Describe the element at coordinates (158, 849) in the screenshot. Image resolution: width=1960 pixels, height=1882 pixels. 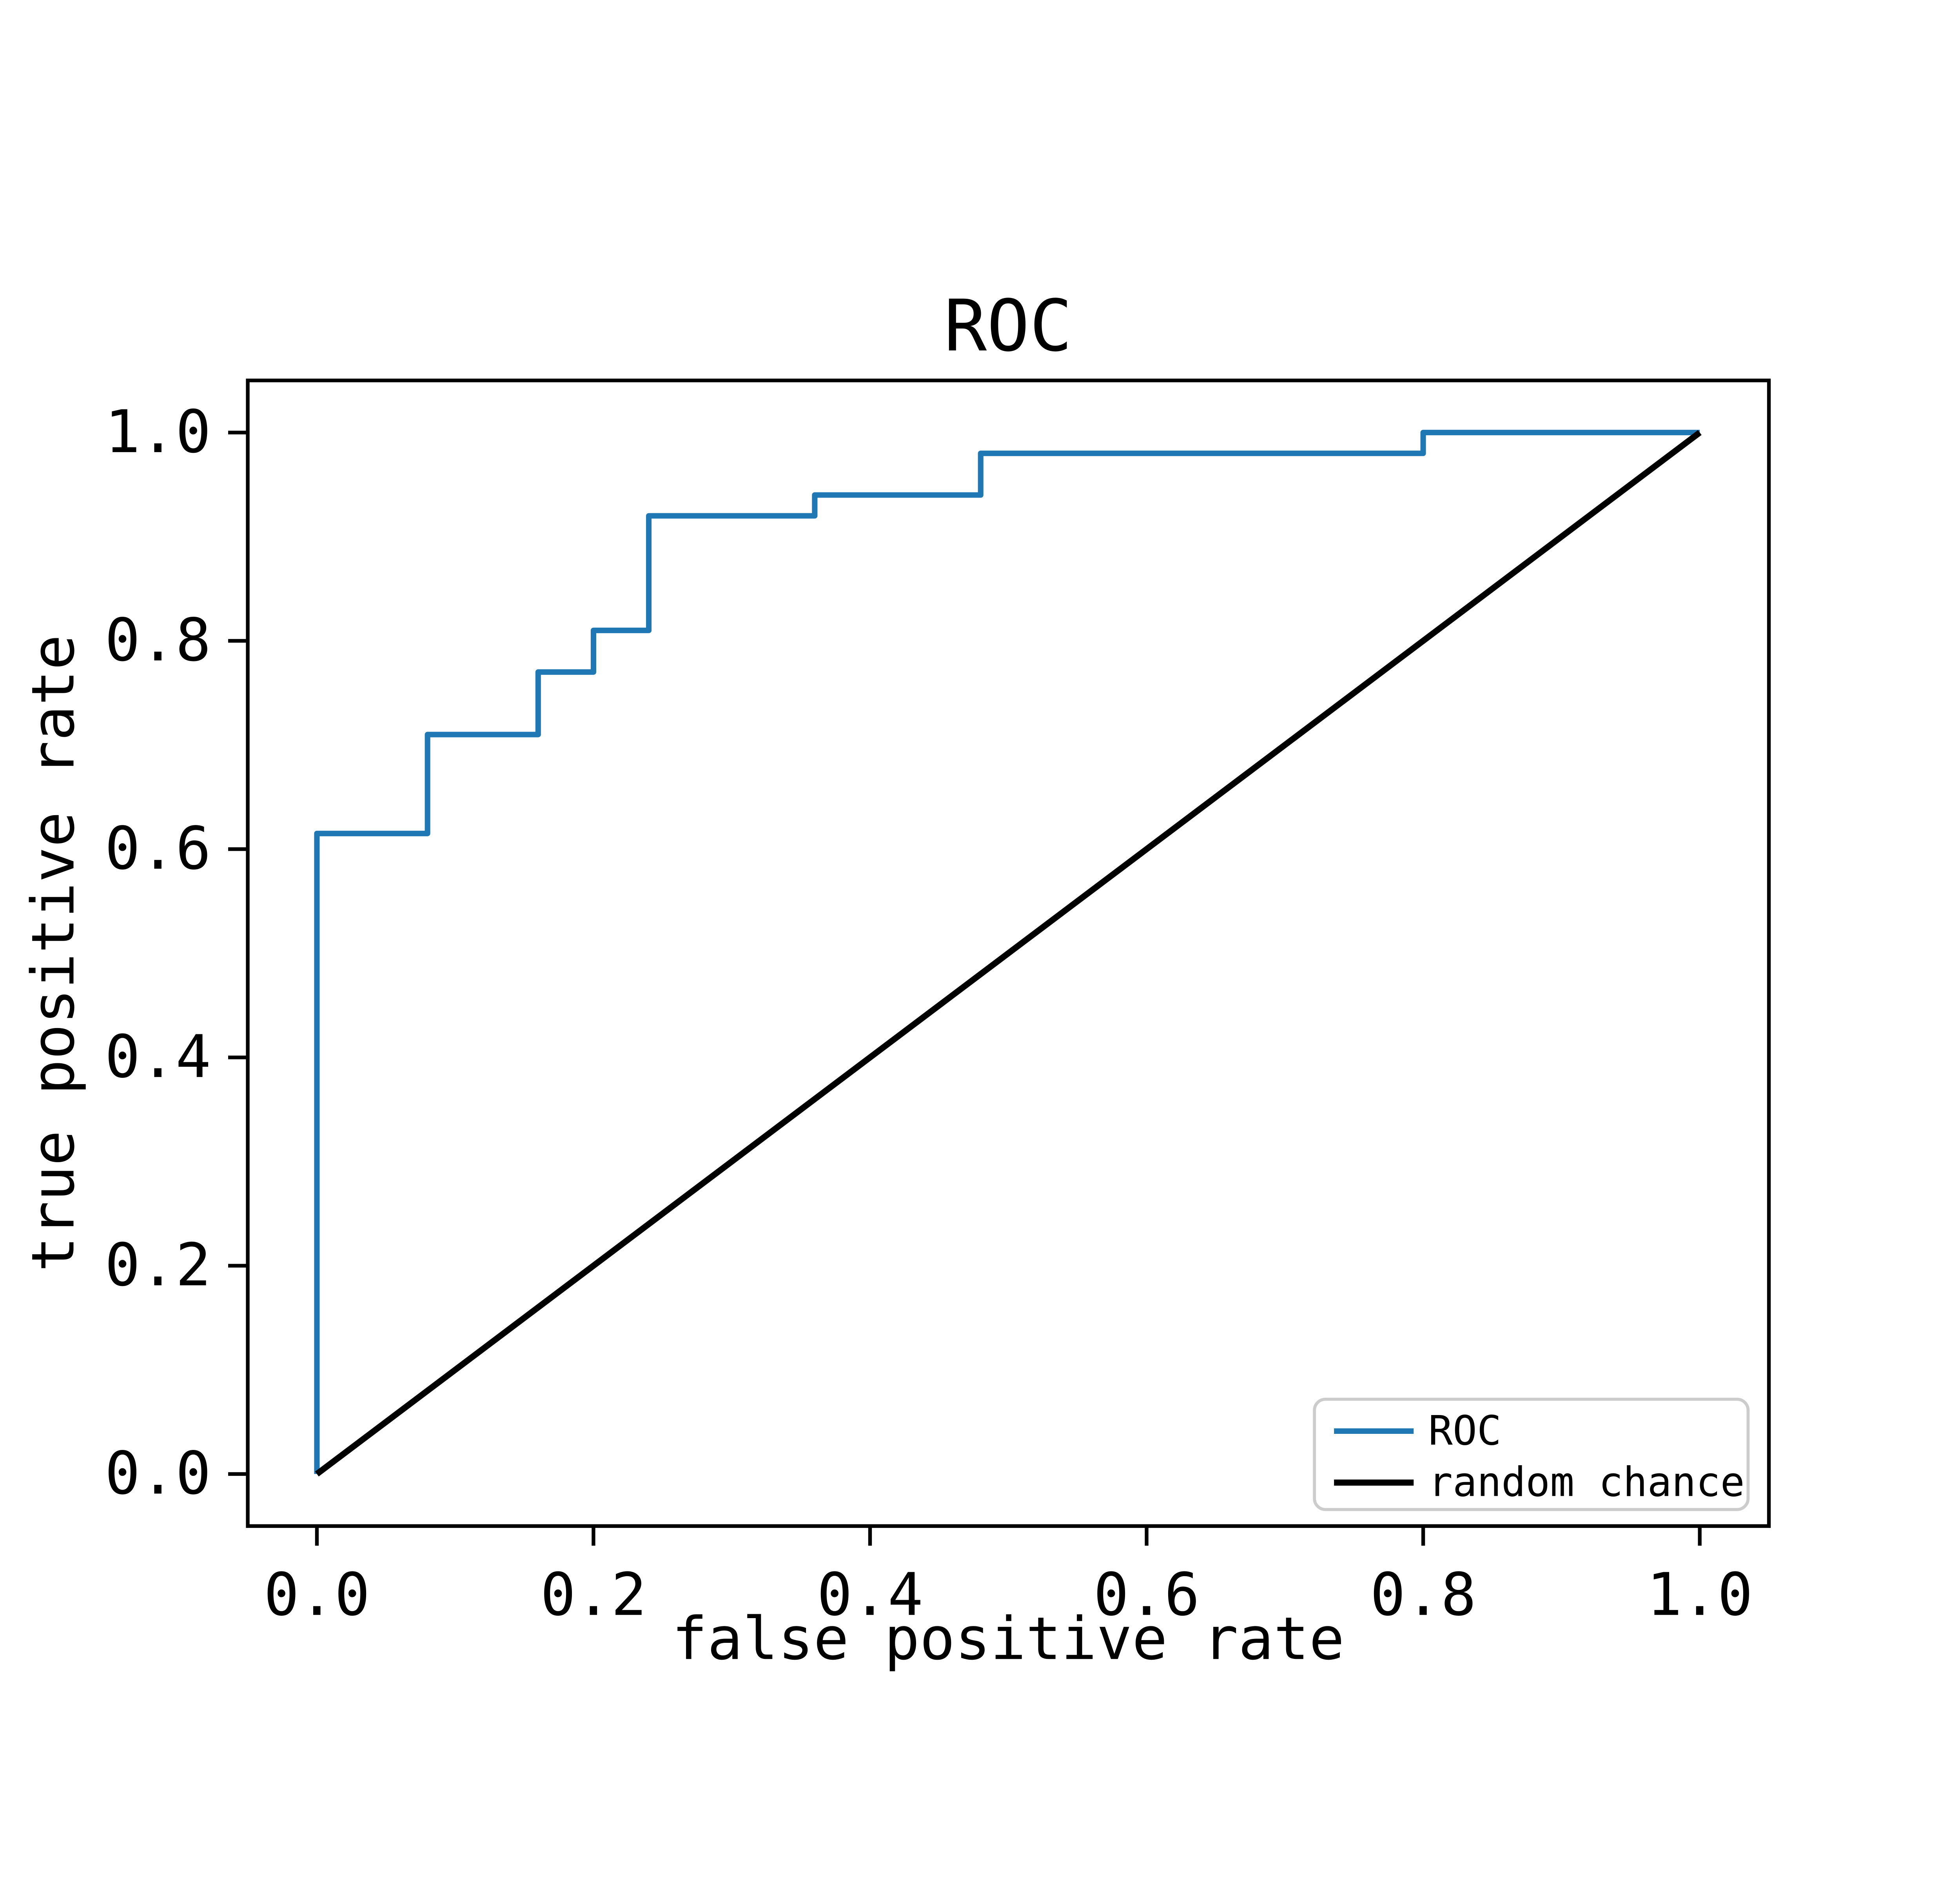
I see `y-tick-label: 0.6` at that location.